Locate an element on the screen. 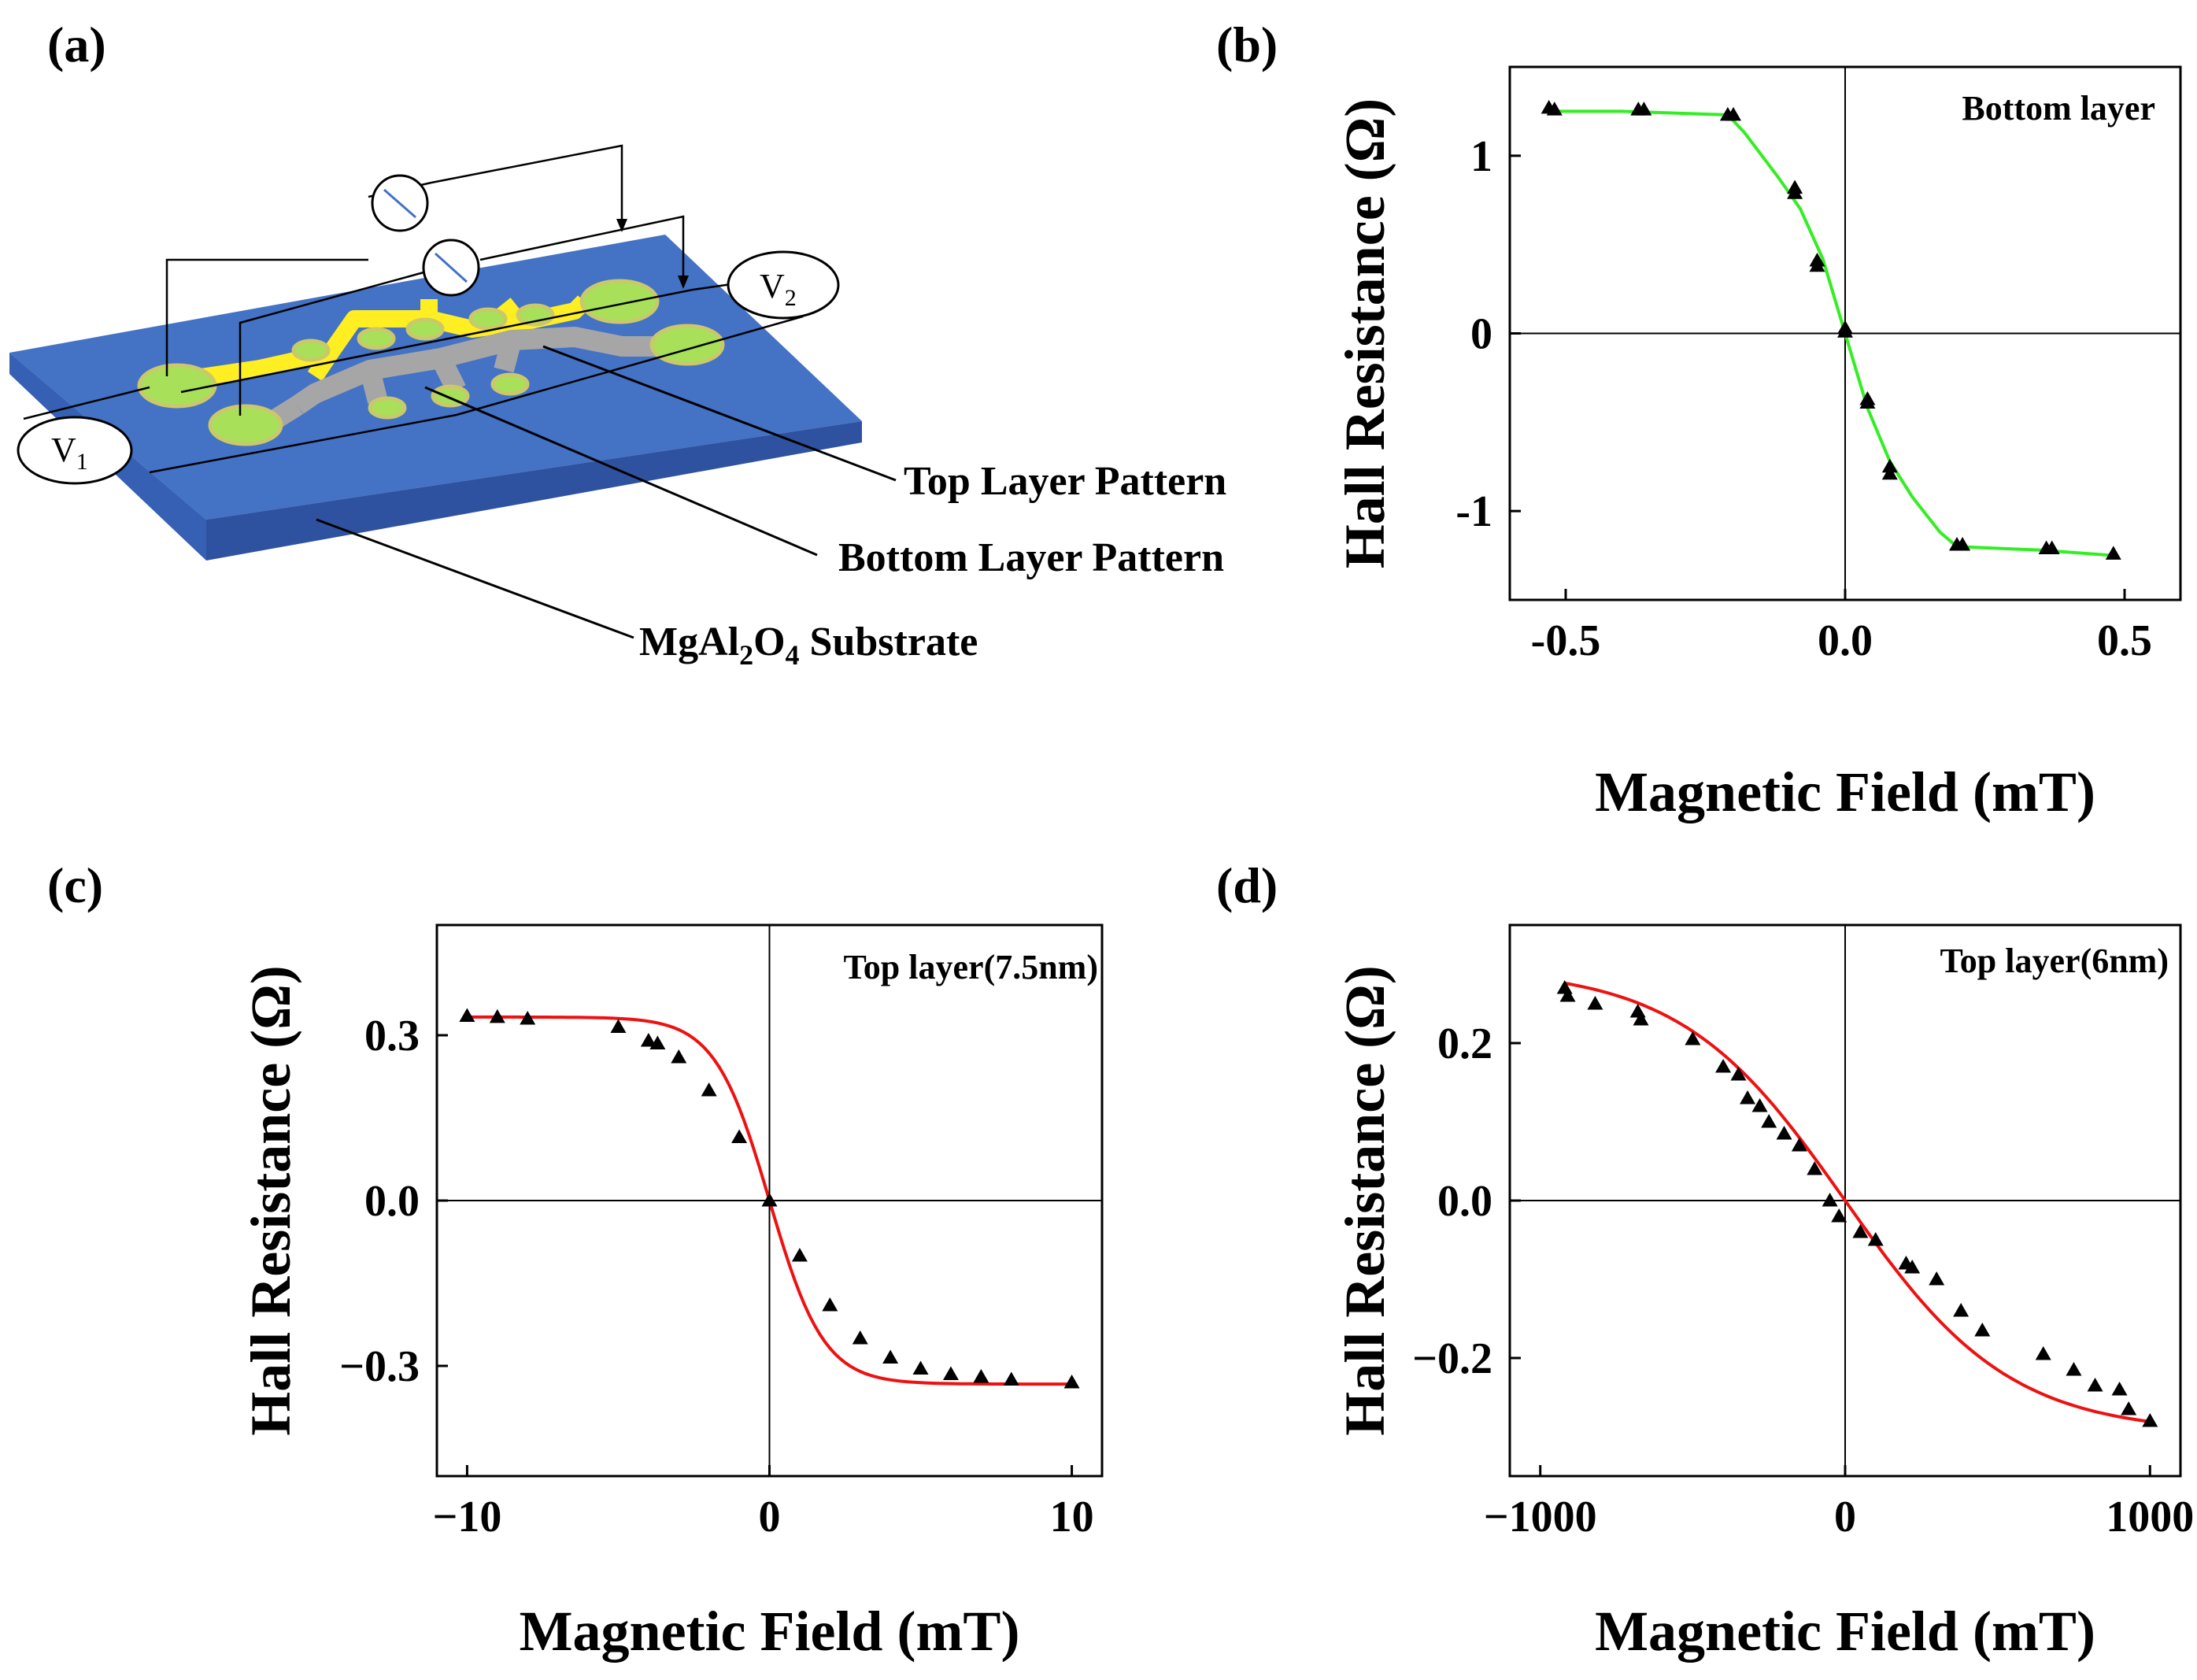  substrate-front is located at coordinates (534, 491).